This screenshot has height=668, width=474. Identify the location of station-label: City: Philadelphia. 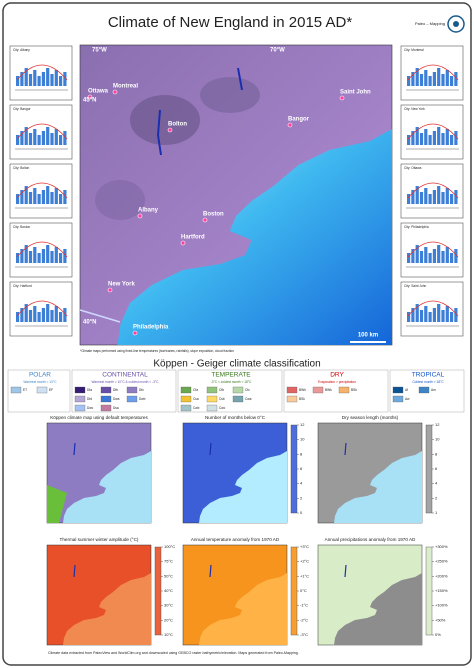
(416, 227).